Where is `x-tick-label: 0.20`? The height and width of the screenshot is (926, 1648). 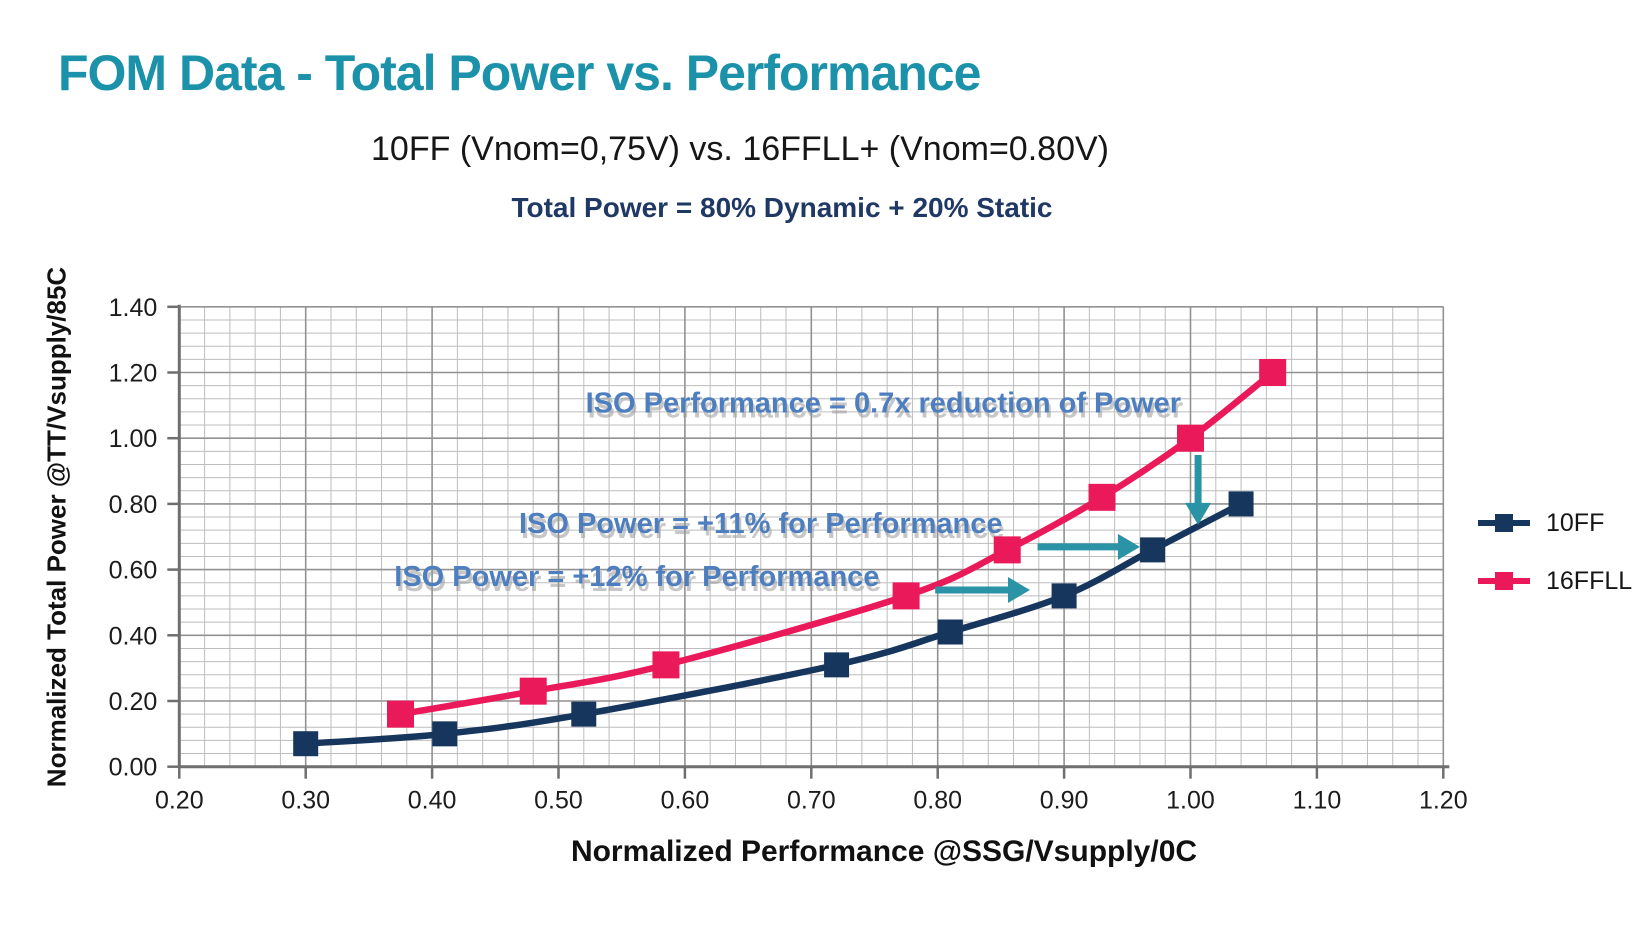 x-tick-label: 0.20 is located at coordinates (179, 801).